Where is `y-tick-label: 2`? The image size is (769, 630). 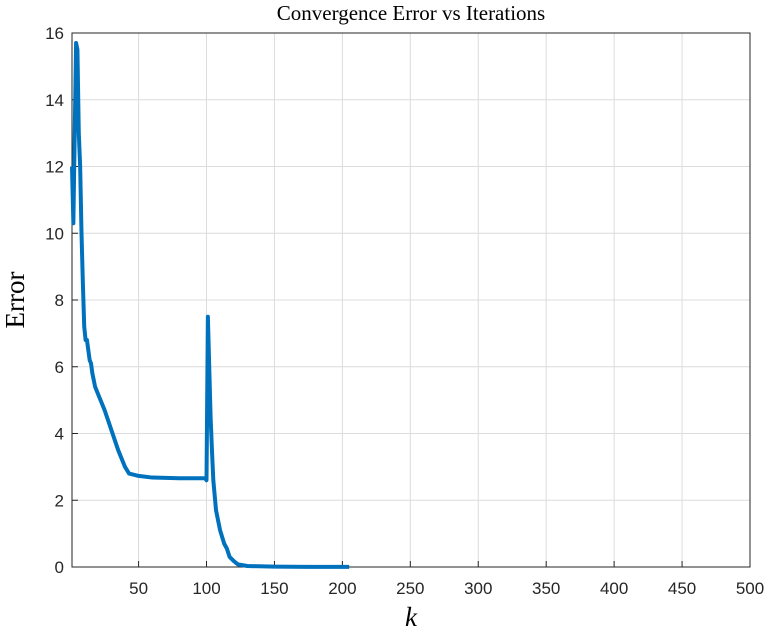
y-tick-label: 2 is located at coordinates (59, 500).